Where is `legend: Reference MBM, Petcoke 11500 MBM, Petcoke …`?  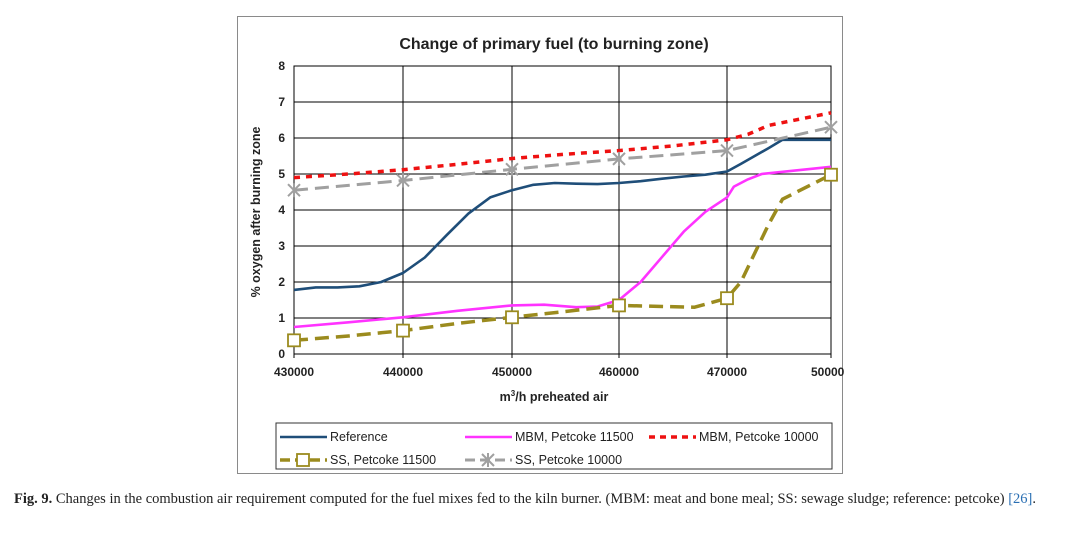 legend: Reference MBM, Petcoke 11500 MBM, Petcoke … is located at coordinates (554, 446).